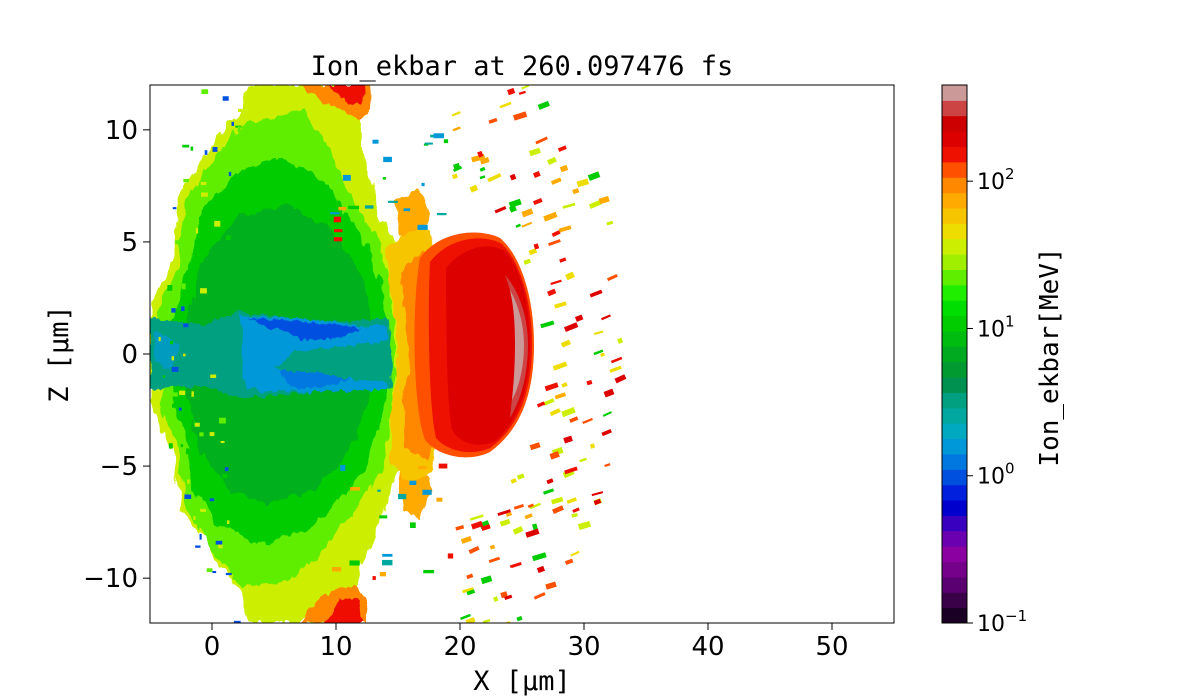 Image resolution: width=1200 pixels, height=700 pixels. What do you see at coordinates (1050, 356) in the screenshot?
I see `colorbar-label: Ion_ekbar[MeV]` at bounding box center [1050, 356].